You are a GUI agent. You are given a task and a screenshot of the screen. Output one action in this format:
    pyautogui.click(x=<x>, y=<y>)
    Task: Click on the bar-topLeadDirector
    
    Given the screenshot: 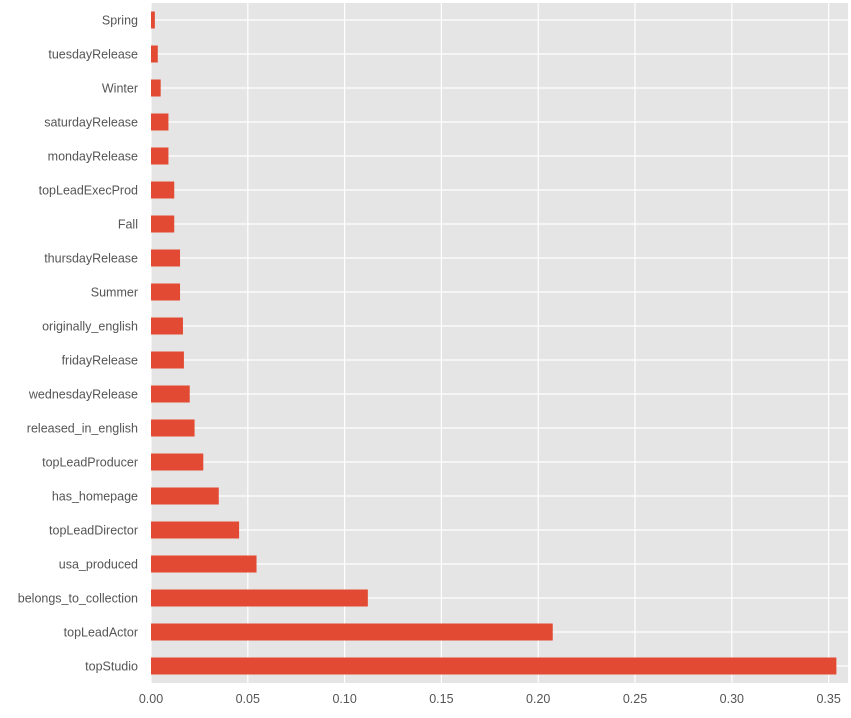 What is the action you would take?
    pyautogui.click(x=195, y=530)
    